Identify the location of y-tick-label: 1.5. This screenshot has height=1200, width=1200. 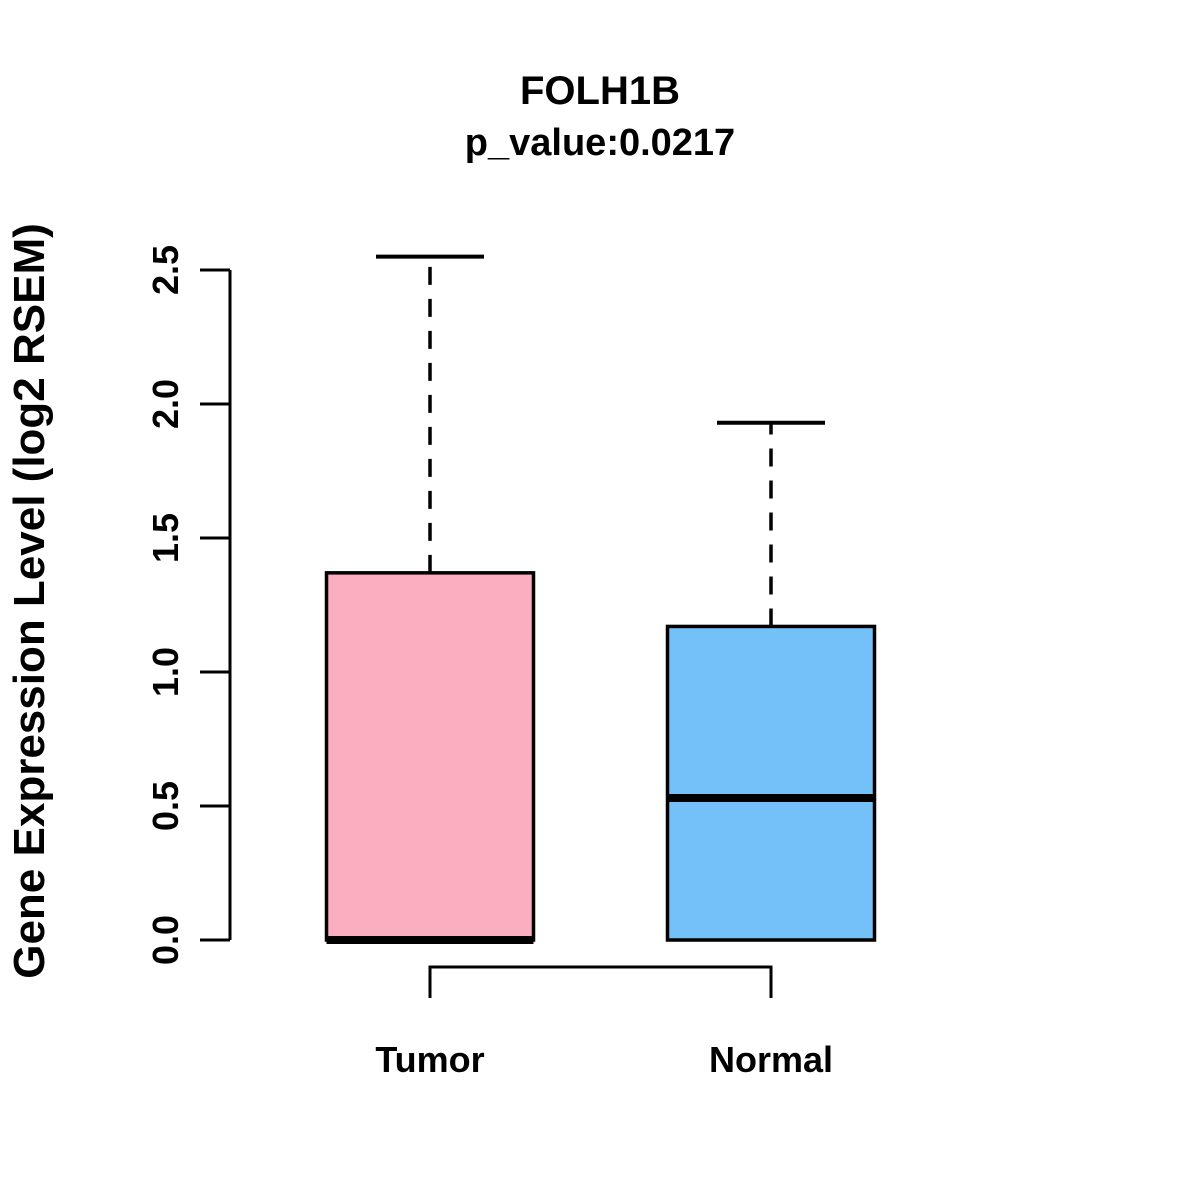
(165, 538).